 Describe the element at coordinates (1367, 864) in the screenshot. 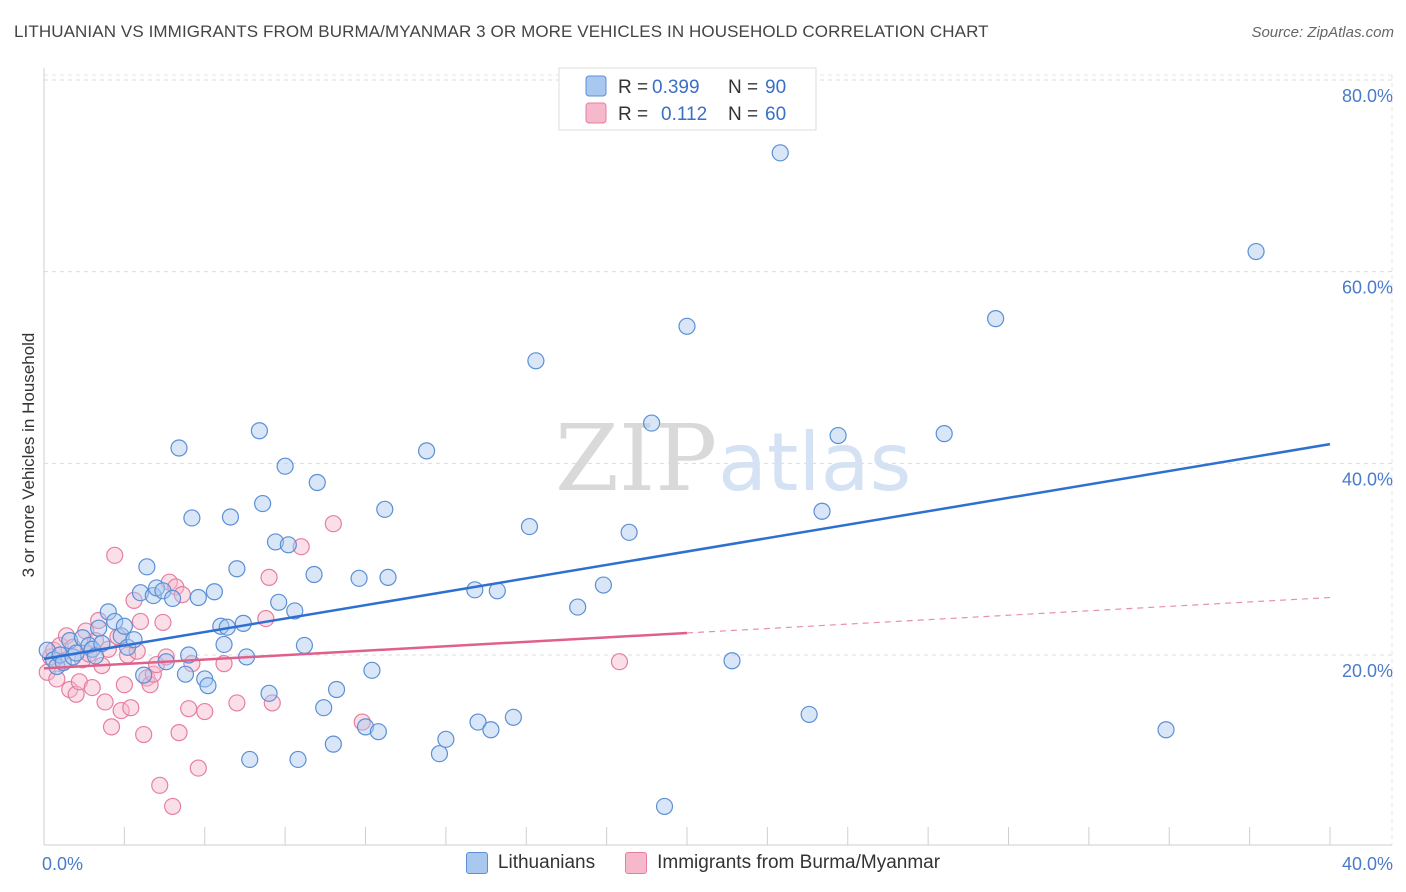

I see `x-tick-label: 40.0%` at that location.